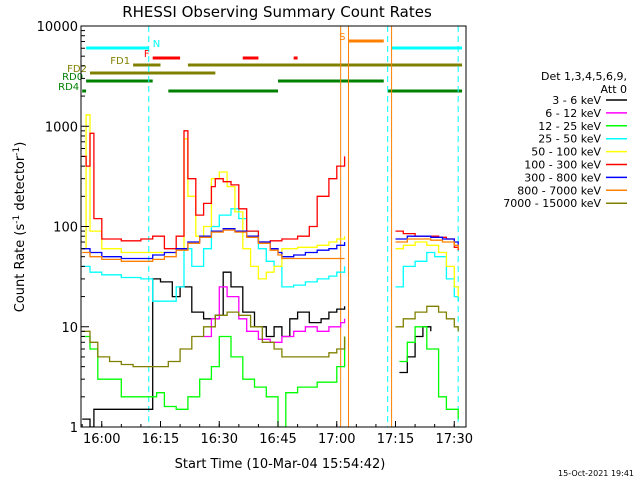 This screenshot has height=480, width=640. I want to click on series-line-25-50-kev, so click(270, 255).